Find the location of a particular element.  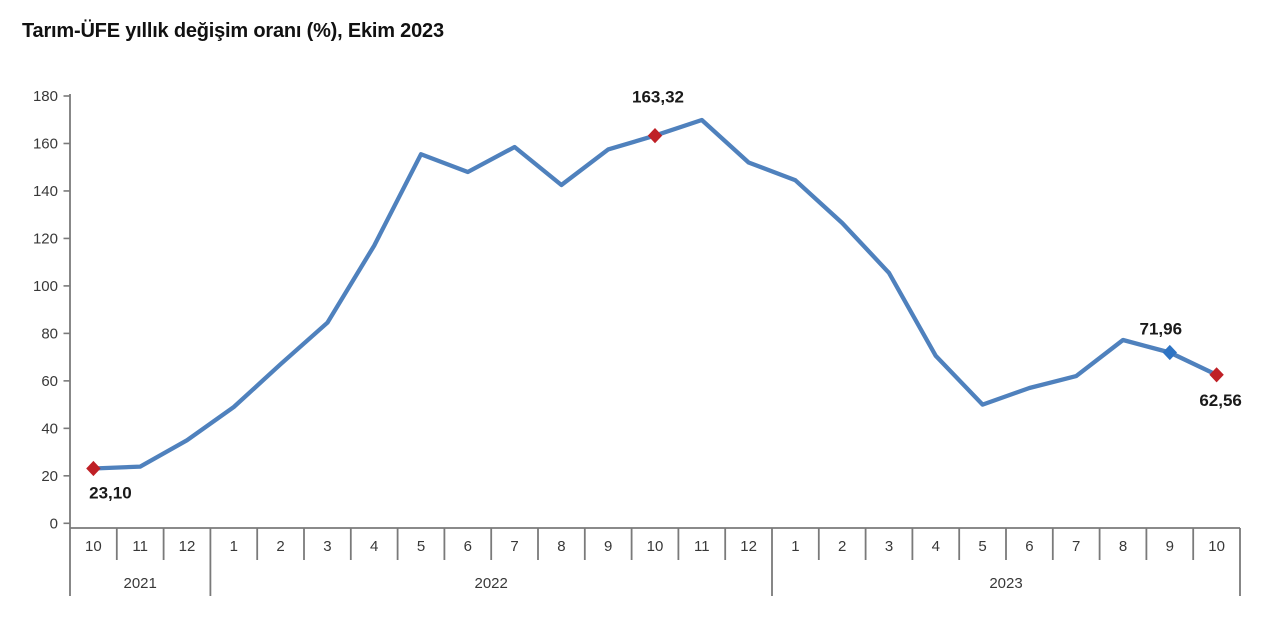

y-tick-label: 0 is located at coordinates (54, 523).